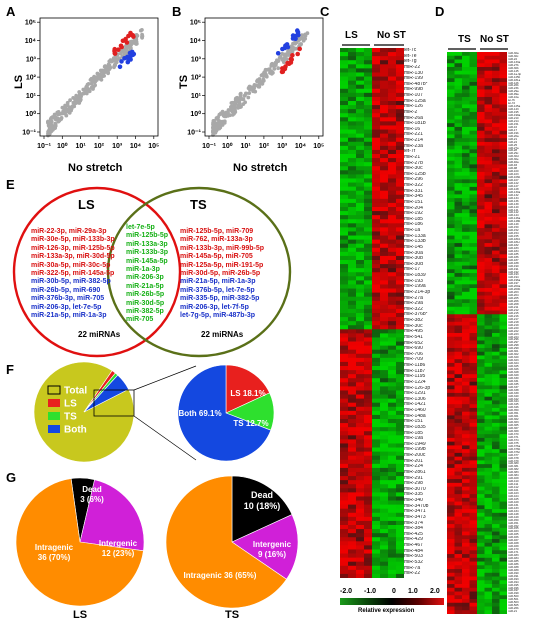 The height and width of the screenshot is (625, 550). What do you see at coordinates (199, 413) in the screenshot?
I see `pie-f-label-both: Both 69.1%` at bounding box center [199, 413].